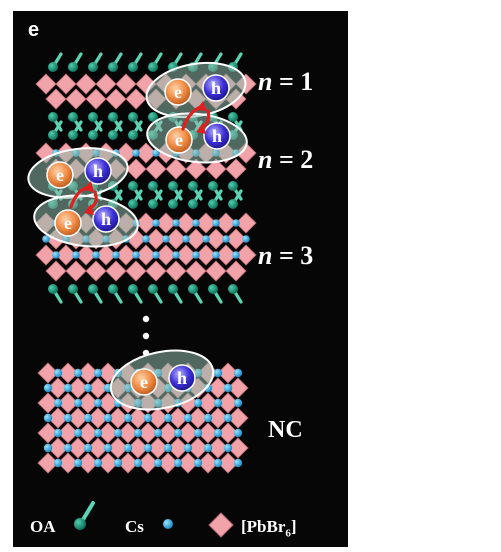 This screenshot has width=501, height=552. I want to click on legend-oa-label: OA, so click(43, 526).